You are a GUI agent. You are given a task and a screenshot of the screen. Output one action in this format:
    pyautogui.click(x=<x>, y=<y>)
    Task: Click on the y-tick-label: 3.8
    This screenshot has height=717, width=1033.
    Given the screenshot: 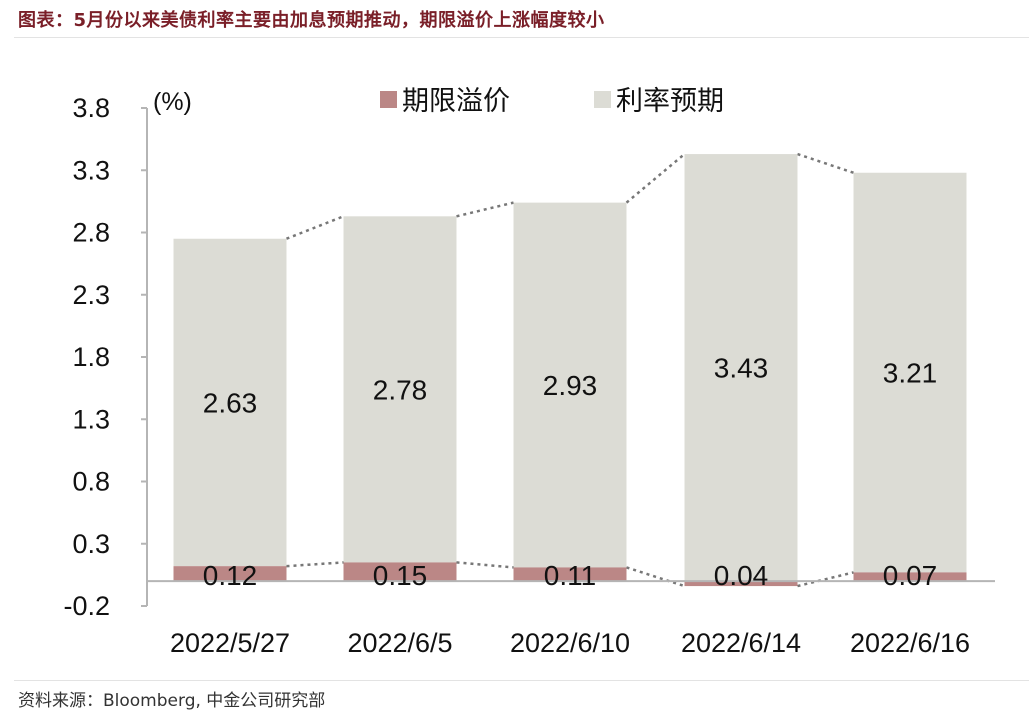 What is the action you would take?
    pyautogui.click(x=91, y=108)
    